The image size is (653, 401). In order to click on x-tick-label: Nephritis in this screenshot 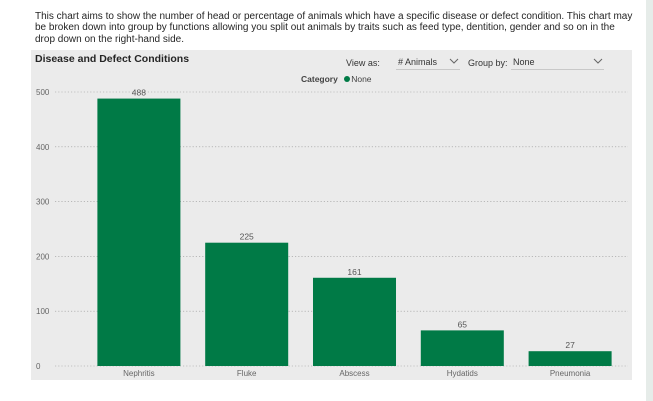, I will do `click(139, 373)`.